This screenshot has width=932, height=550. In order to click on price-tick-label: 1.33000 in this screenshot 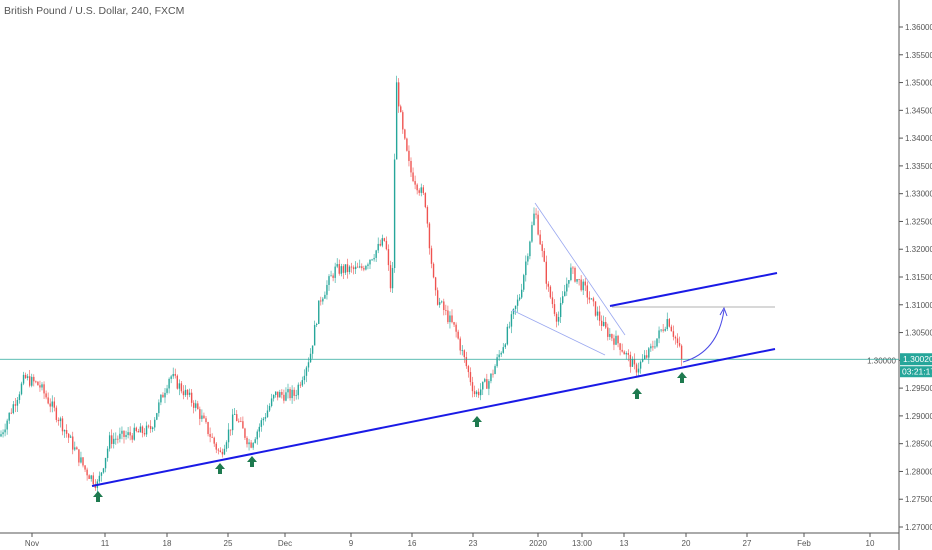, I will do `click(918, 194)`.